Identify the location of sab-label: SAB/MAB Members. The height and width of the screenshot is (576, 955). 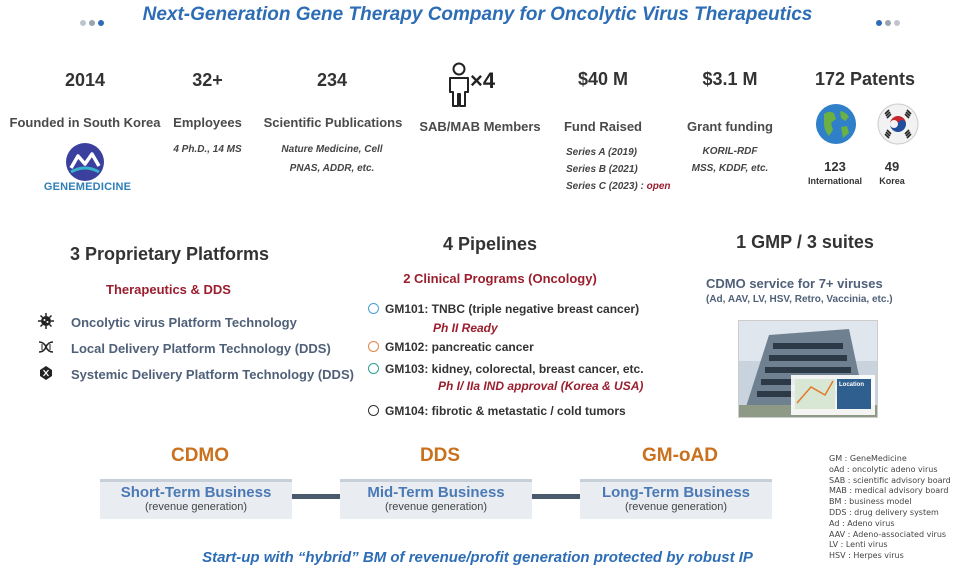
(480, 126).